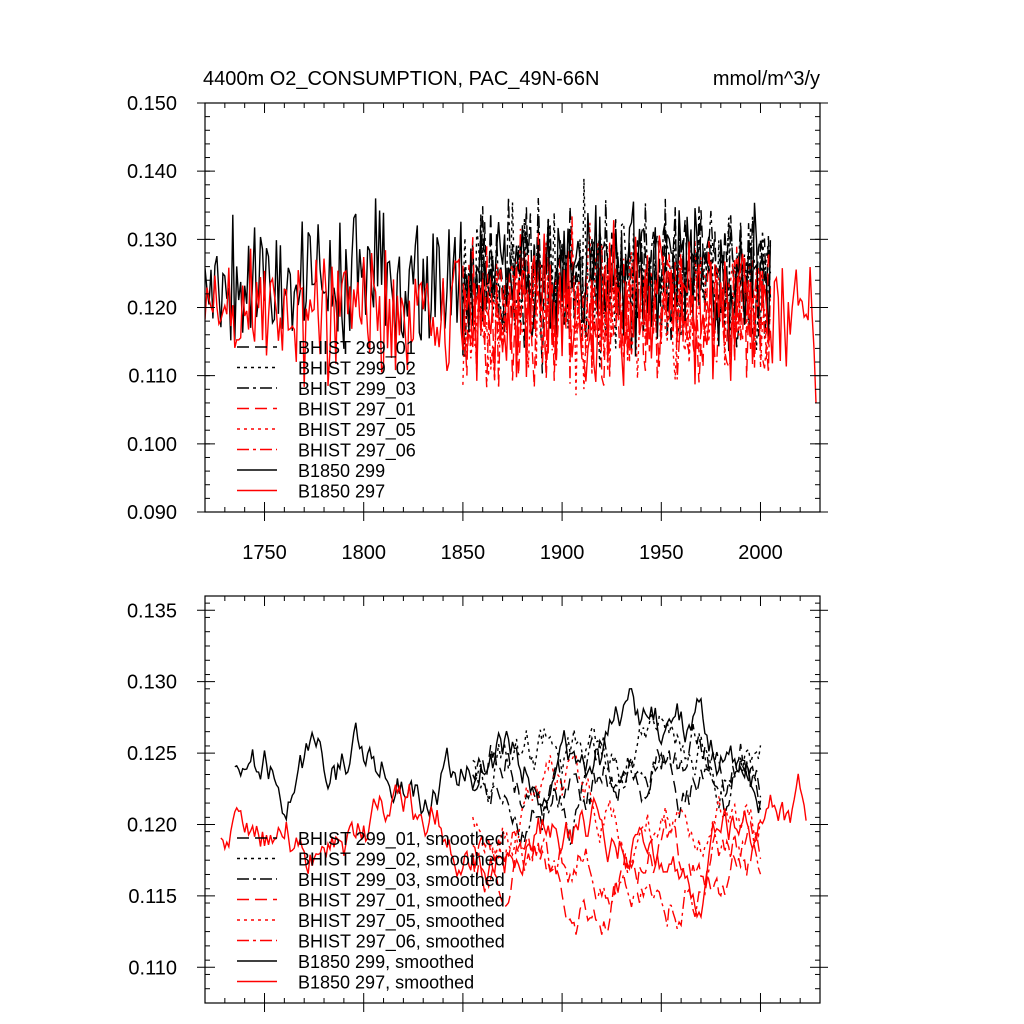 The height and width of the screenshot is (1024, 1024). What do you see at coordinates (152, 104) in the screenshot?
I see `y-tick-label: 0.150` at bounding box center [152, 104].